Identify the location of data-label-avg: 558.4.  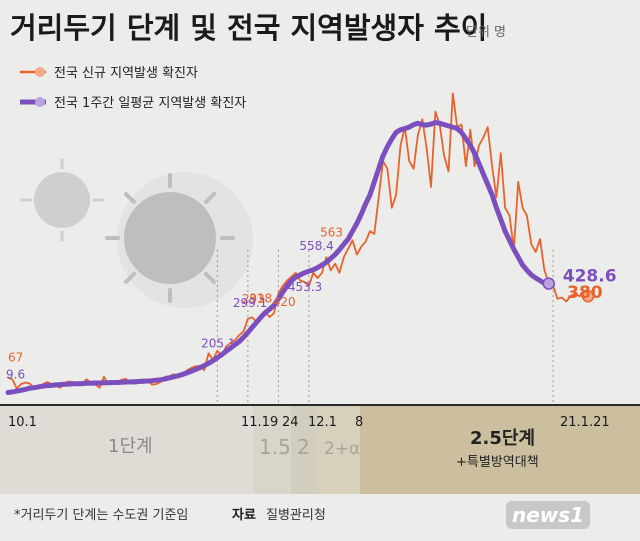
(316, 246).